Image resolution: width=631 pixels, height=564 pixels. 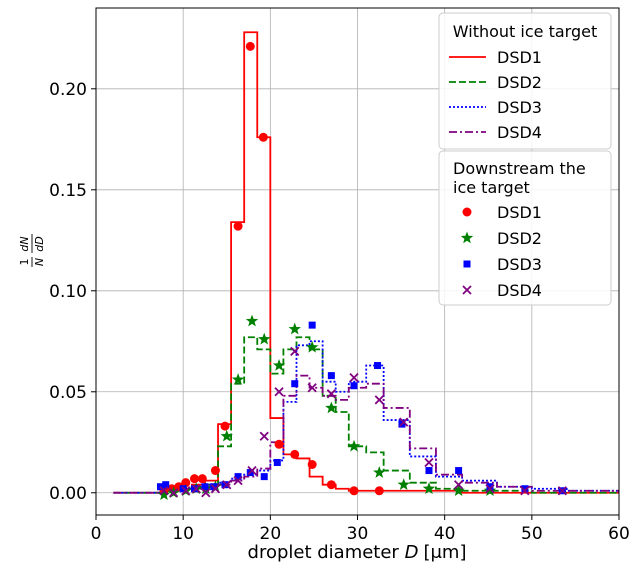 I want to click on legend1-entry-label: DSD2, so click(x=519, y=82).